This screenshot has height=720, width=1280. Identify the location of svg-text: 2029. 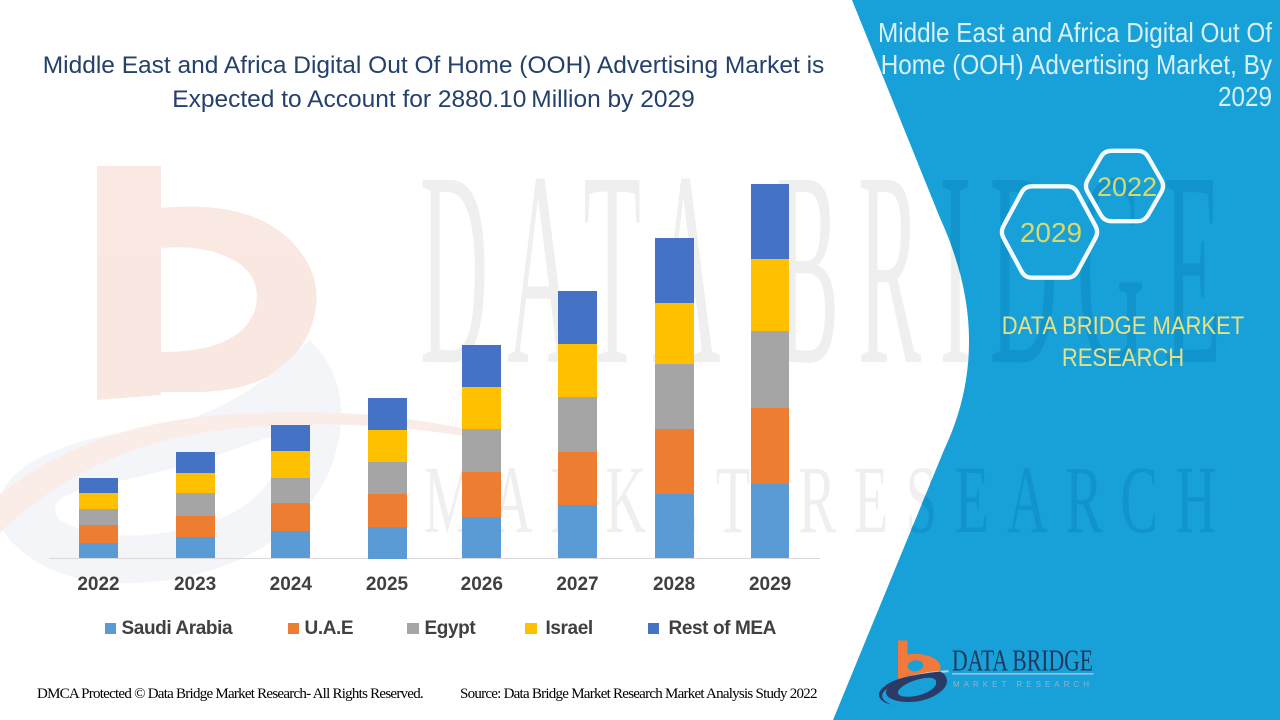
(1051, 232).